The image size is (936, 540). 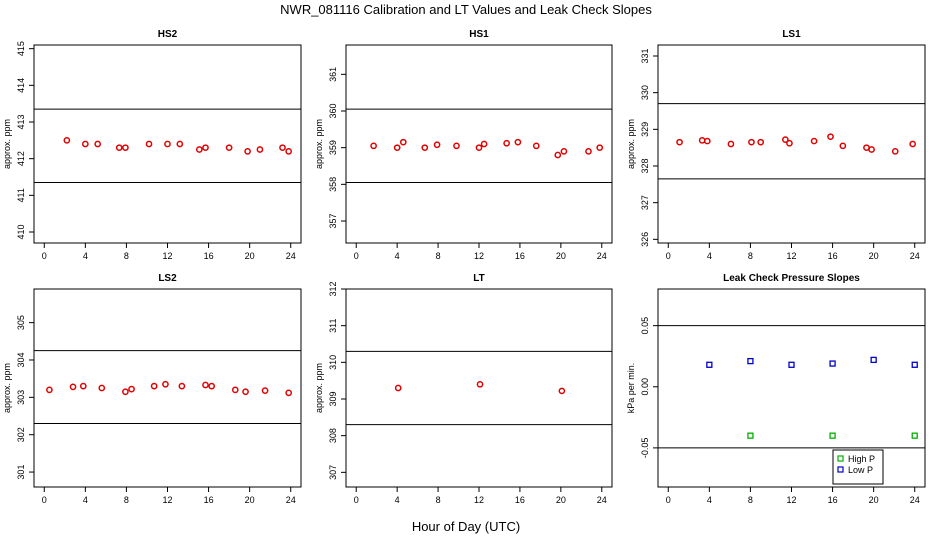 What do you see at coordinates (21, 322) in the screenshot?
I see `chart-4-ytick-label-4: 305` at bounding box center [21, 322].